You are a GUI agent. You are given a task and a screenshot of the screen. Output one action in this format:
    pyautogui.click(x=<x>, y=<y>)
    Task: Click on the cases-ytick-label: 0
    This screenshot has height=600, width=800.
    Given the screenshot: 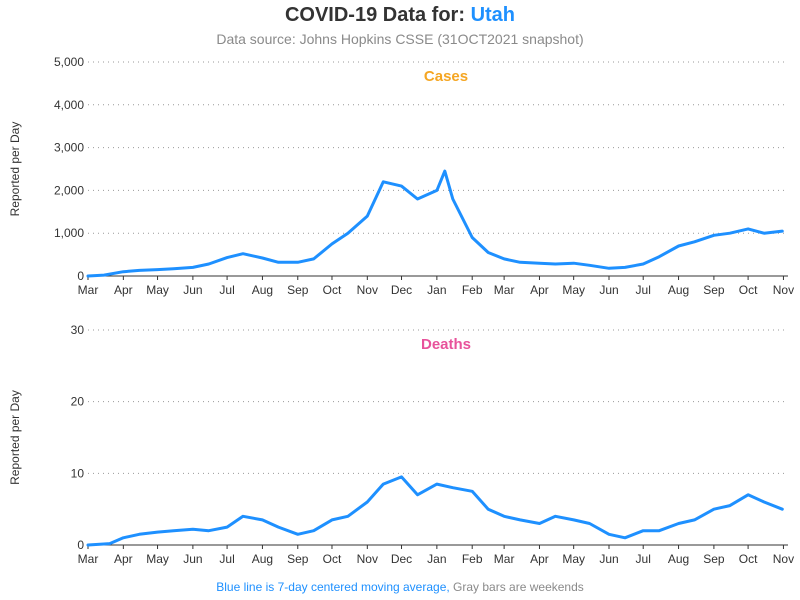 What is the action you would take?
    pyautogui.click(x=80, y=276)
    